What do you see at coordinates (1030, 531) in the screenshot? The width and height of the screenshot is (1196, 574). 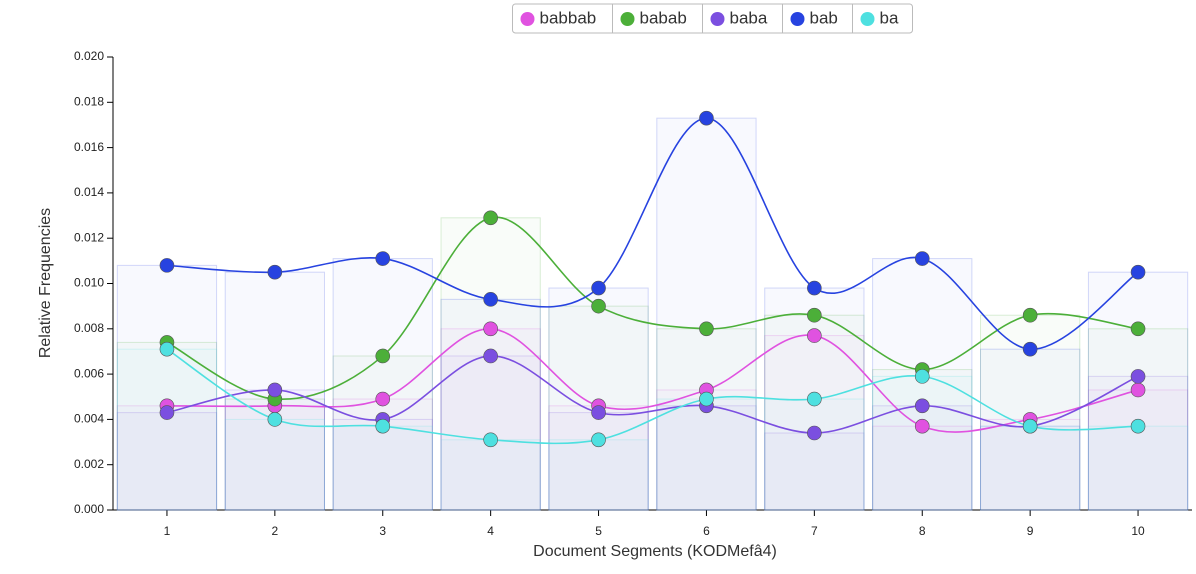 I see `x-tick-label: 9` at bounding box center [1030, 531].